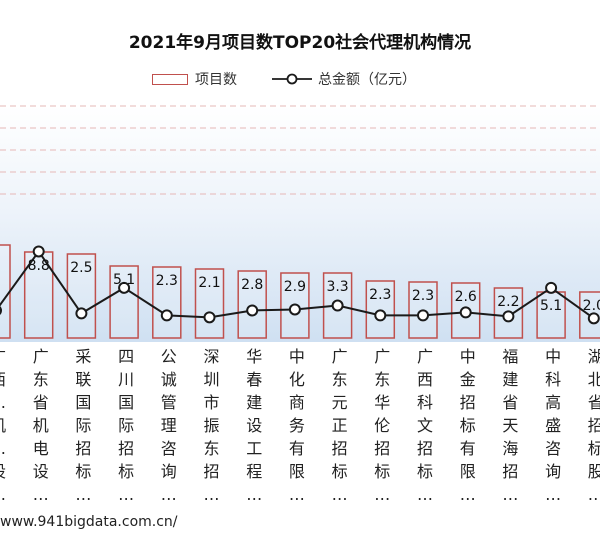 This screenshot has width=600, height=542. I want to click on svg-text: 春, so click(254, 379).